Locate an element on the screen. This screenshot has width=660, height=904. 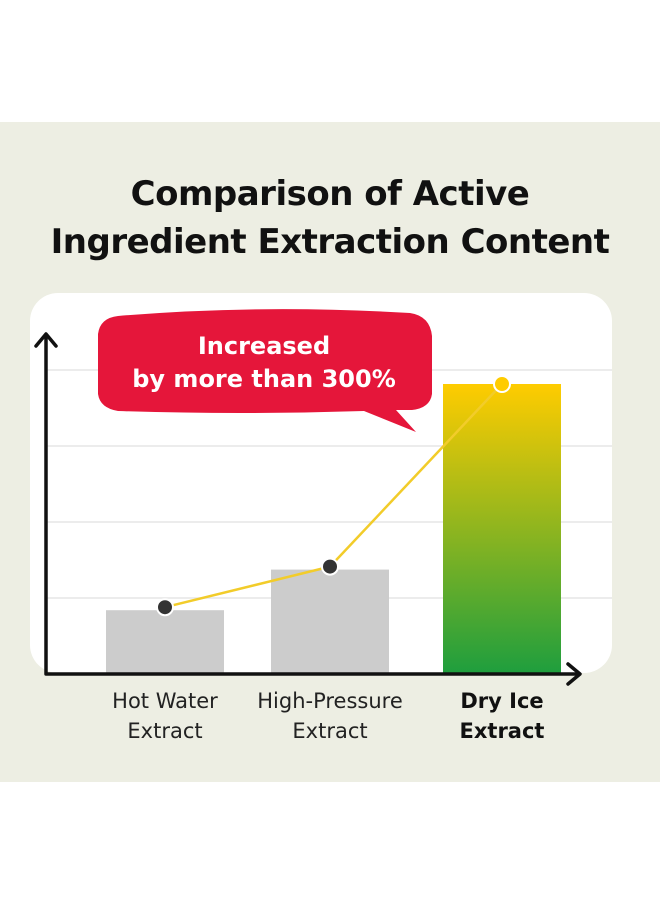
category-label-2: Dry Ice Extract is located at coordinates (502, 716).